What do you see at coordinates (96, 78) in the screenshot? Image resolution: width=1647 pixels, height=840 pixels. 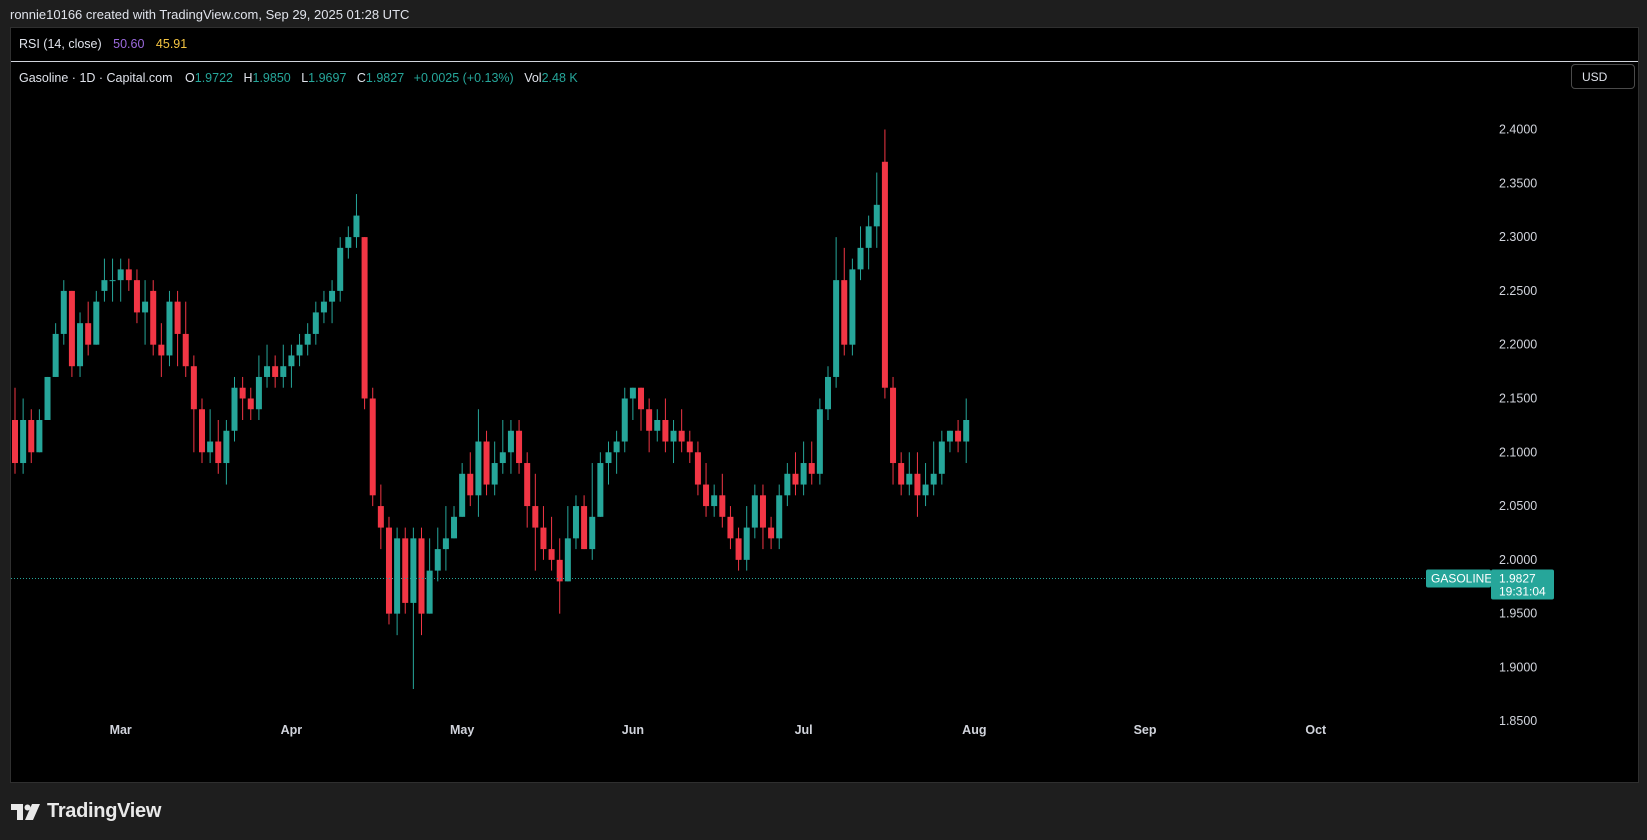 I see `symbol-title: Gasoline · 1D · Capital.com` at bounding box center [96, 78].